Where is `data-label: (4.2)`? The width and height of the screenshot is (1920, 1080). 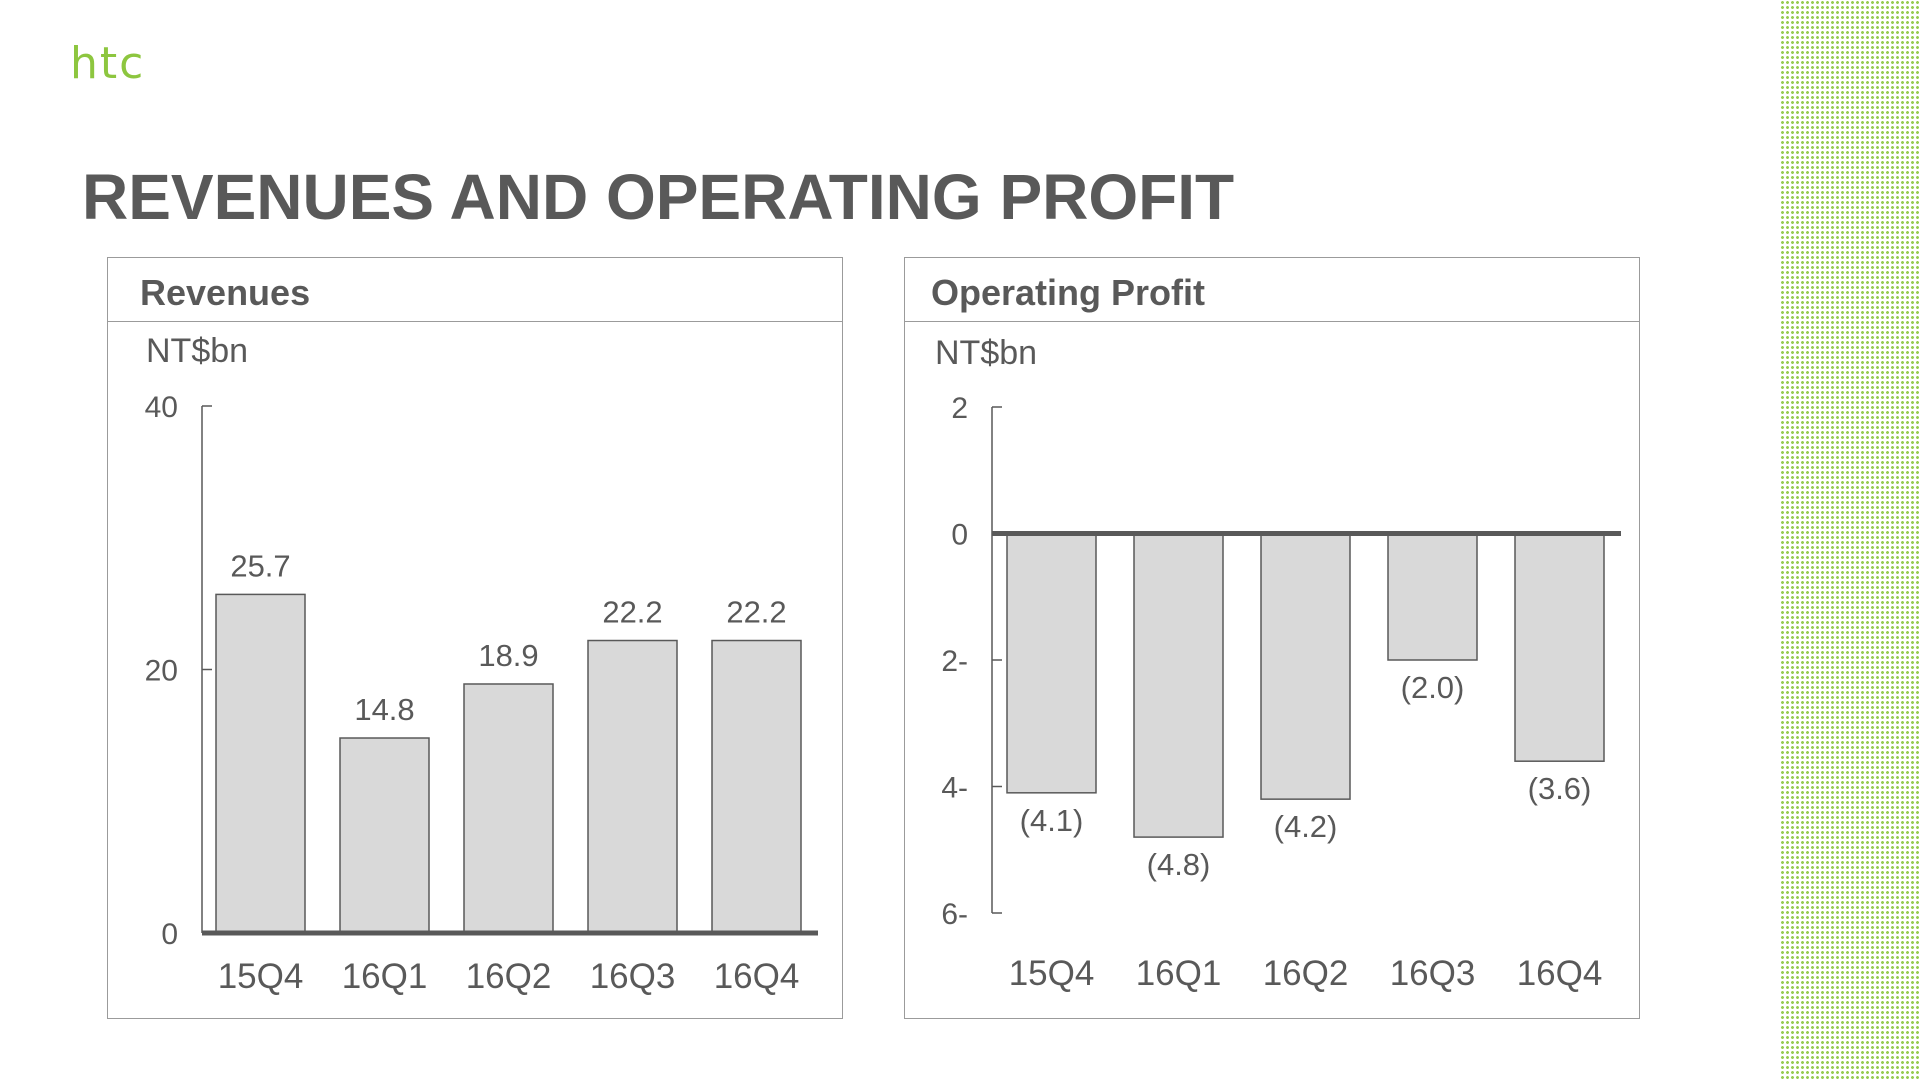 data-label: (4.2) is located at coordinates (1306, 826).